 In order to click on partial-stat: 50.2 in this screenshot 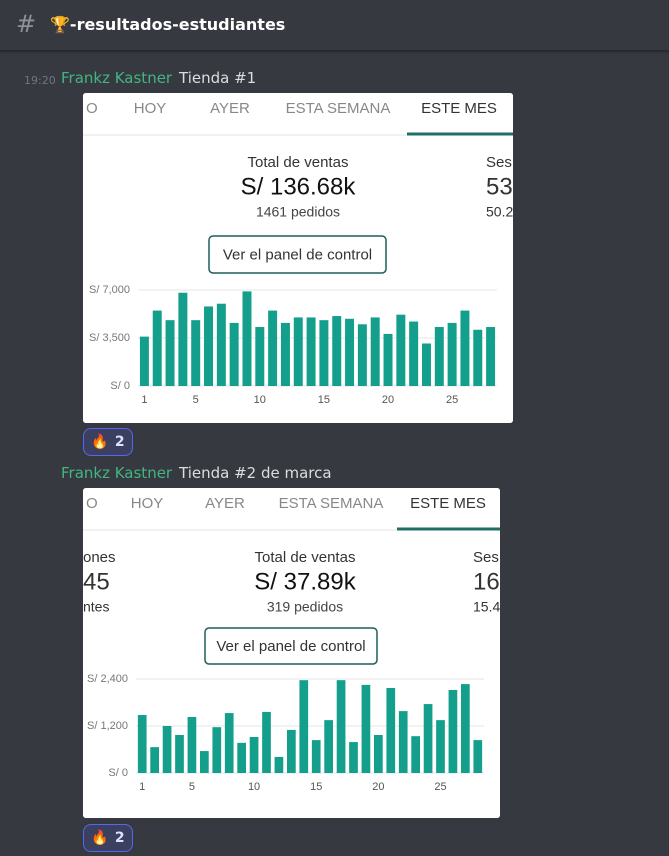, I will do `click(499, 212)`.